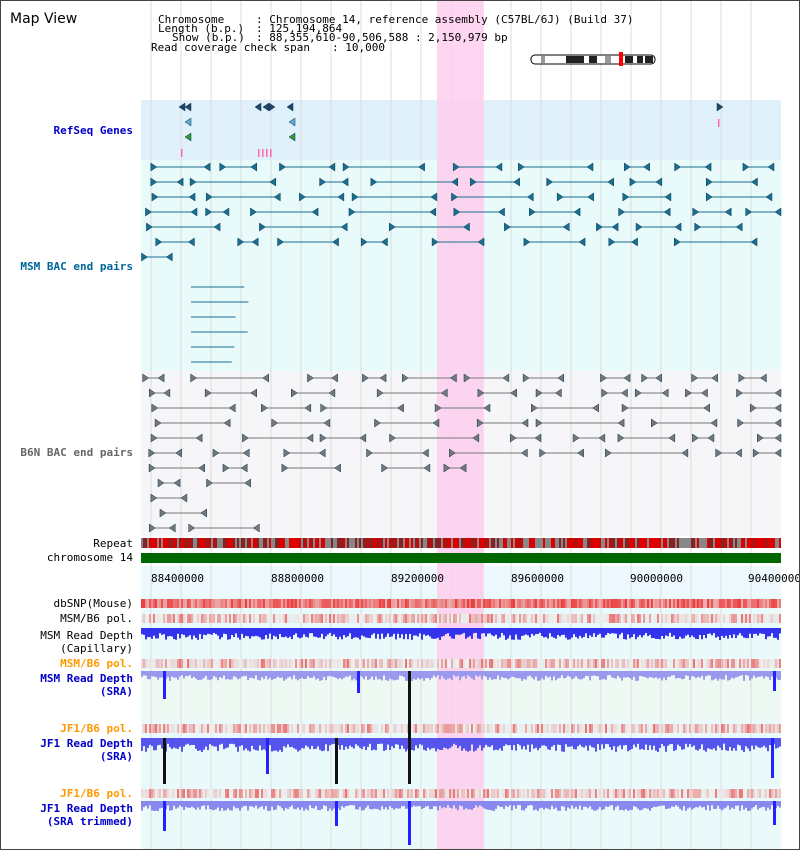 The height and width of the screenshot is (850, 800). Describe the element at coordinates (297, 578) in the screenshot. I see `axis-tick-label: 88800000` at that location.